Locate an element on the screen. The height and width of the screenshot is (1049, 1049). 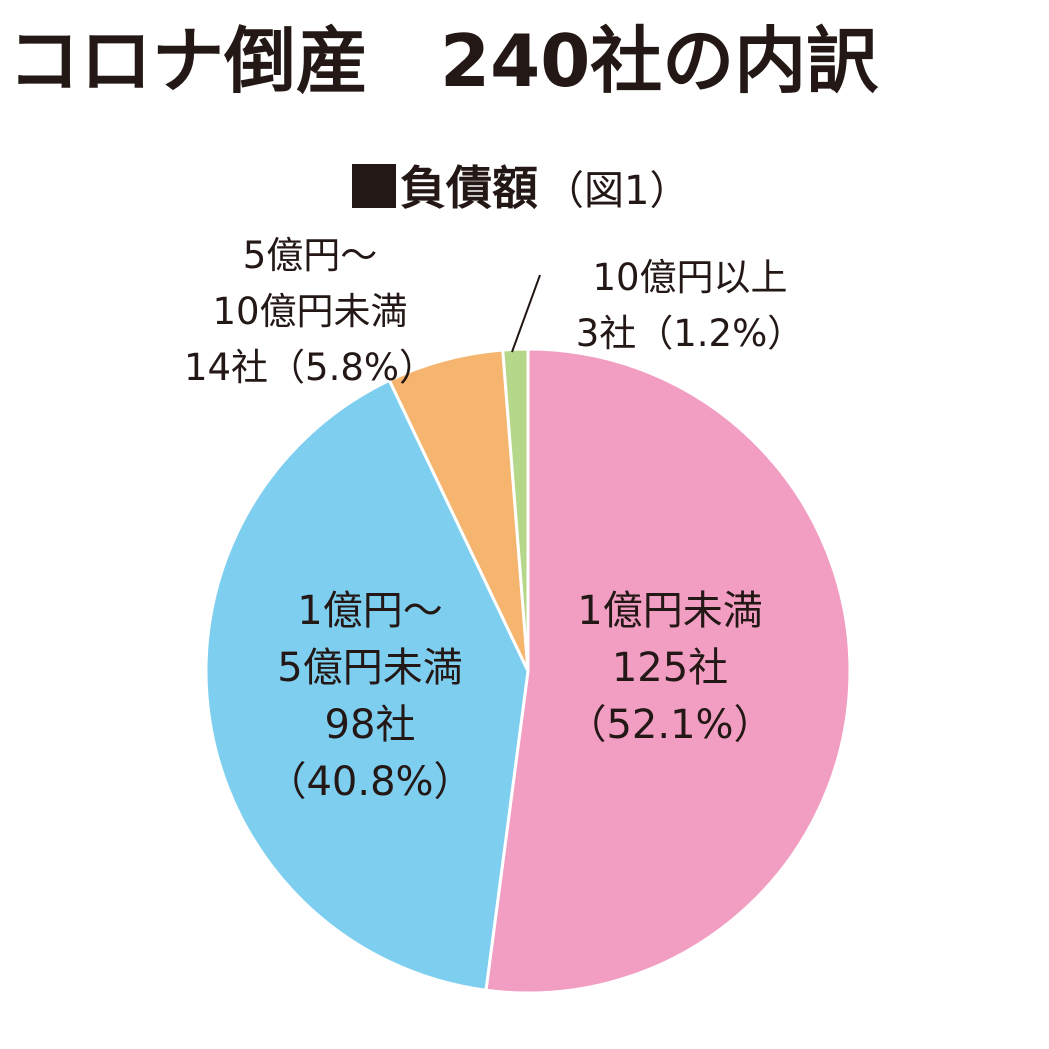
page-title: コロナ倒産 240社の内訳 is located at coordinates (443, 61).